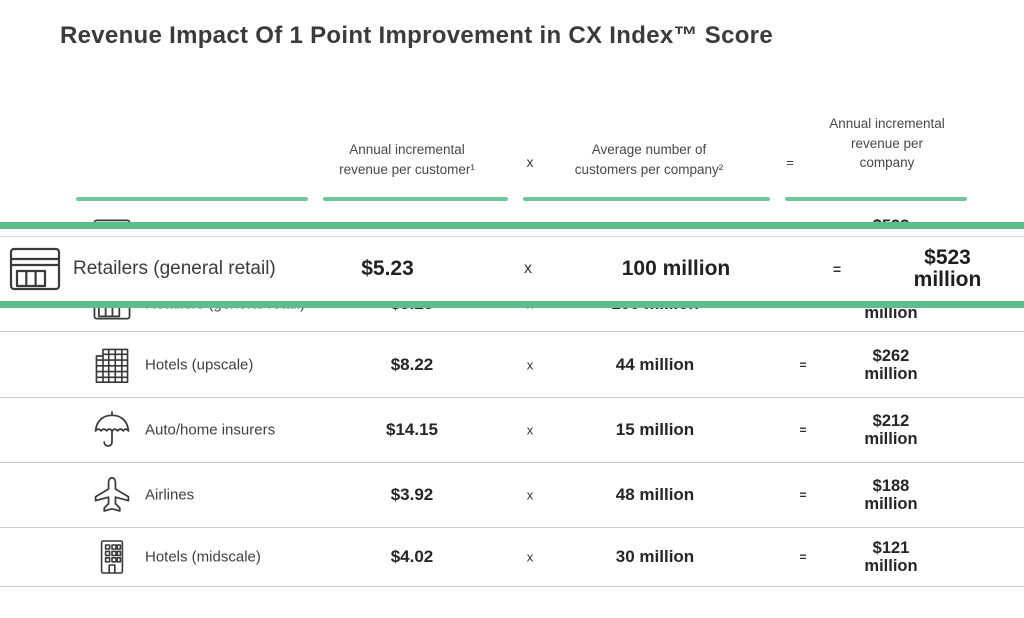 This screenshot has width=1024, height=618. I want to click on header-revenue-per-company: Annual incremental revenue per company, so click(887, 143).